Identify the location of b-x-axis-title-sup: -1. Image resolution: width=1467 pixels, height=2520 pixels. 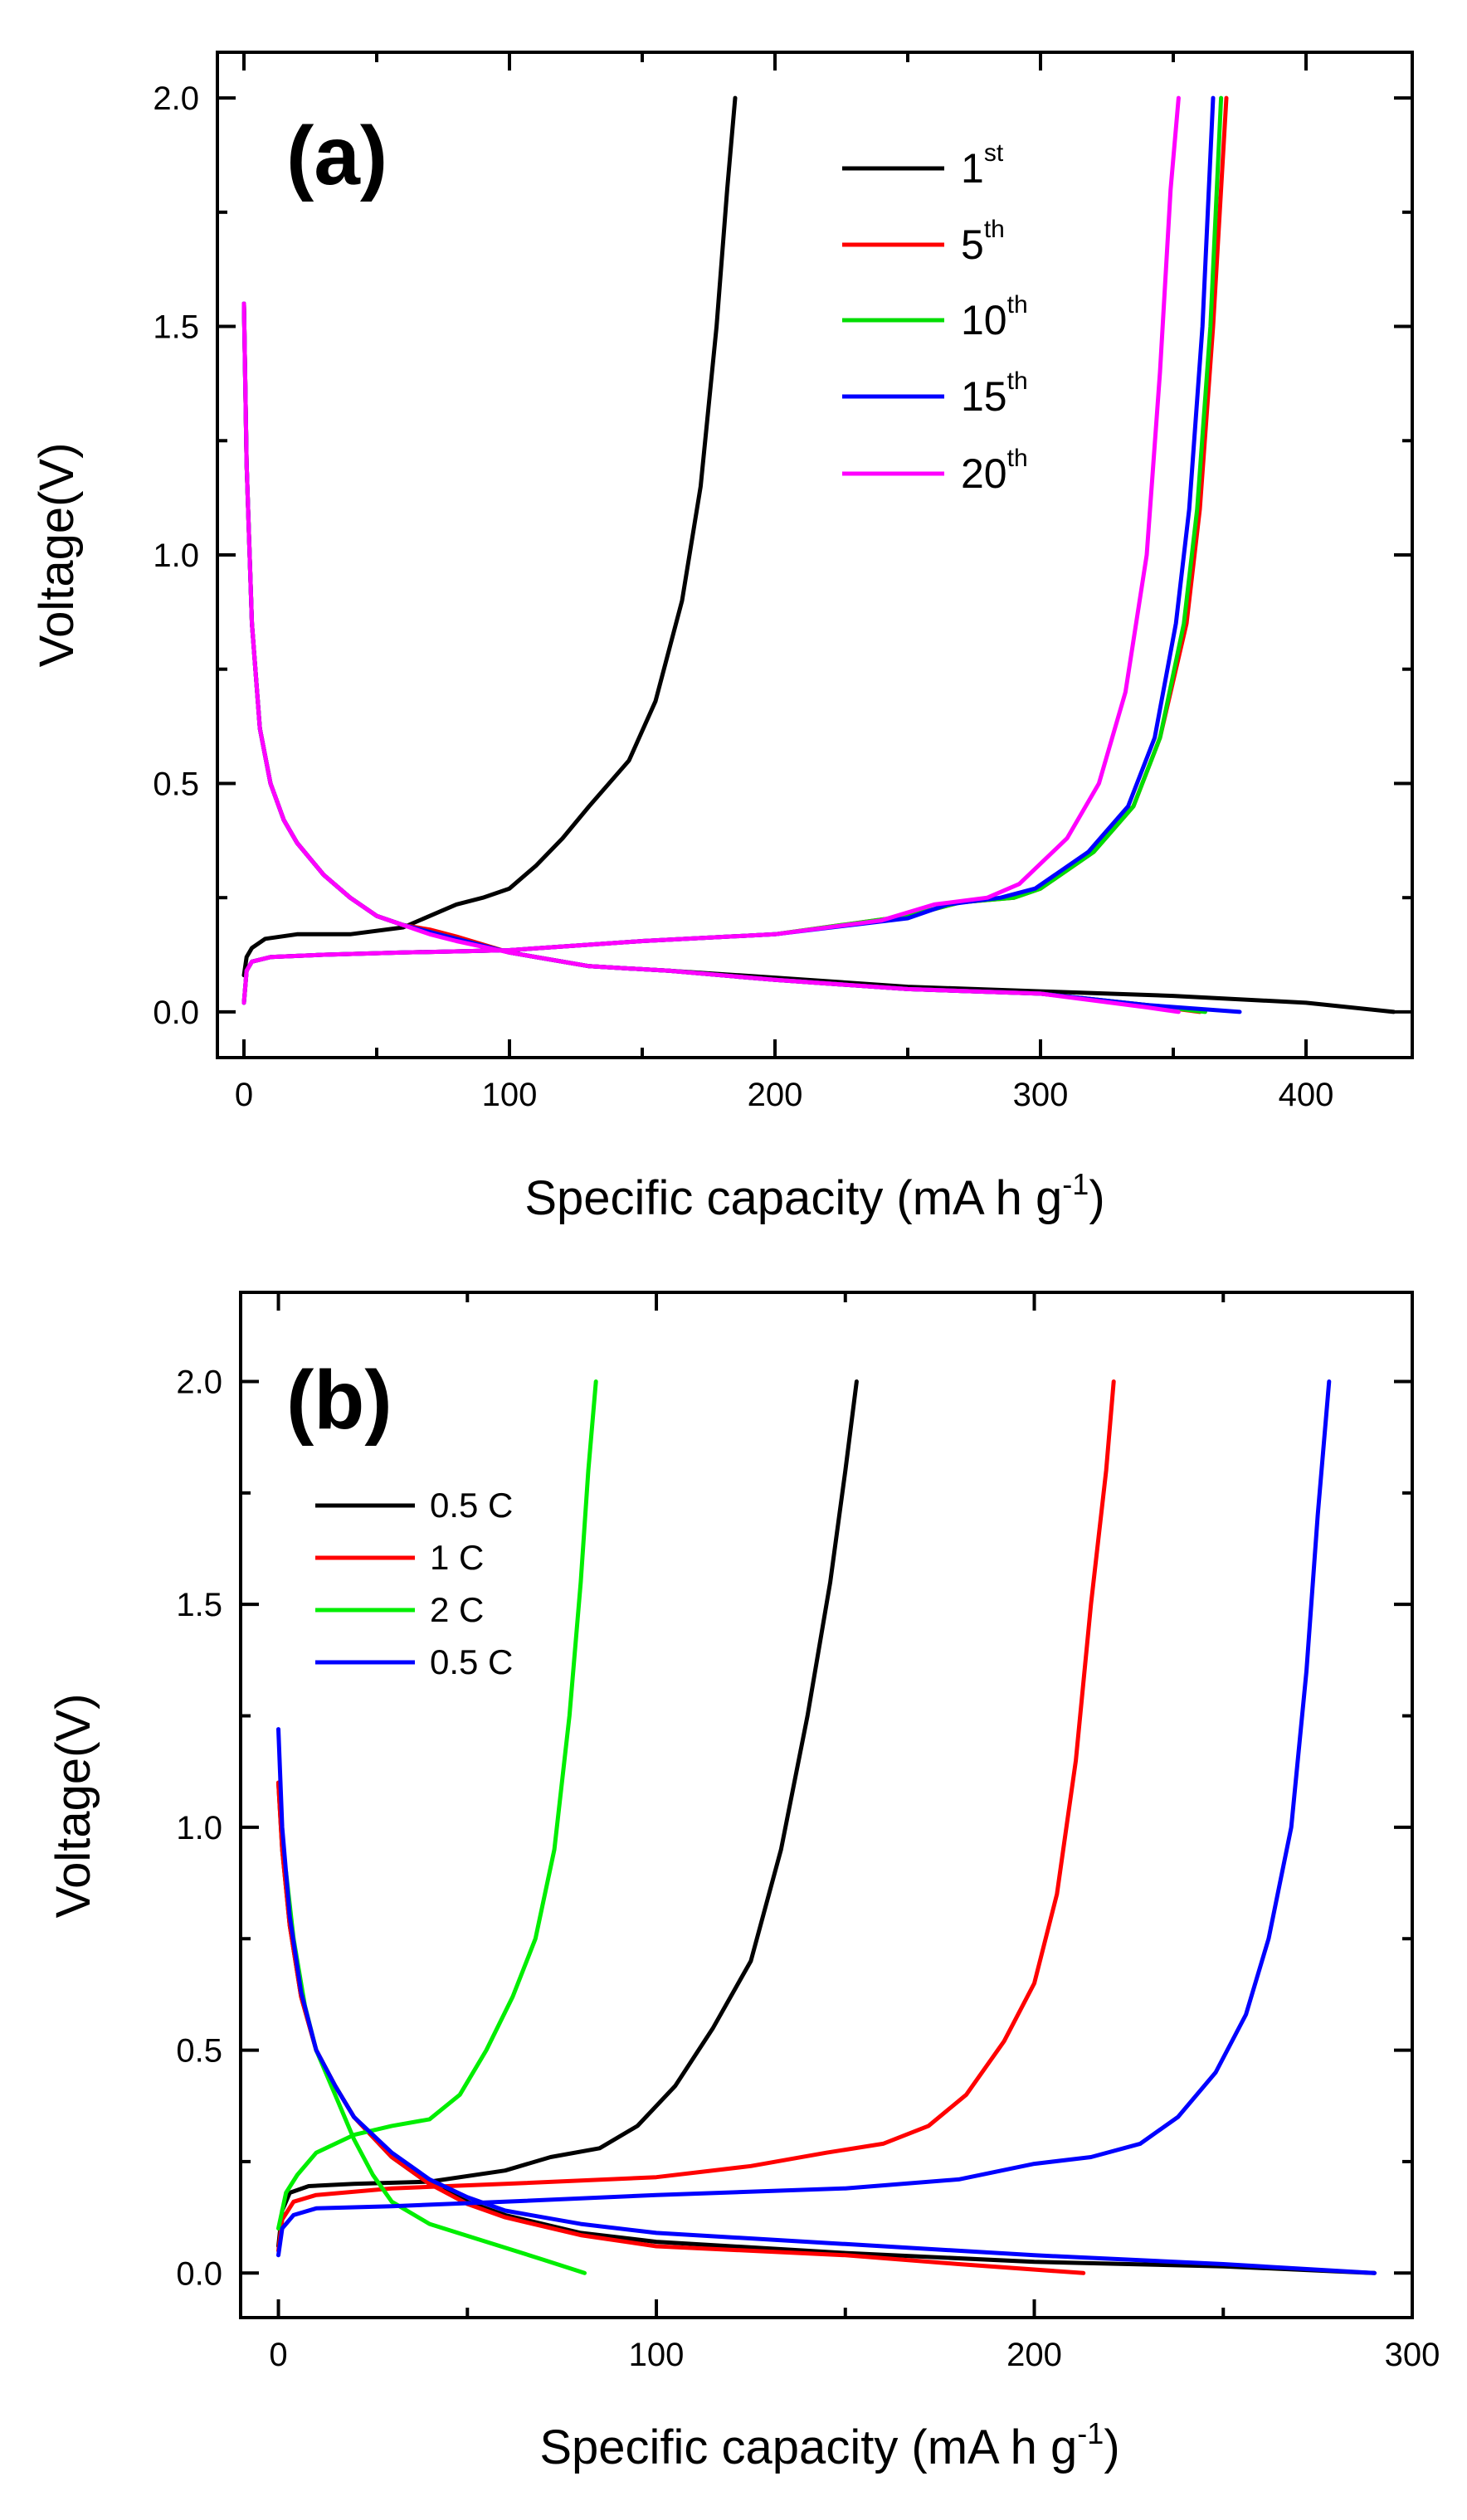
(1091, 2433).